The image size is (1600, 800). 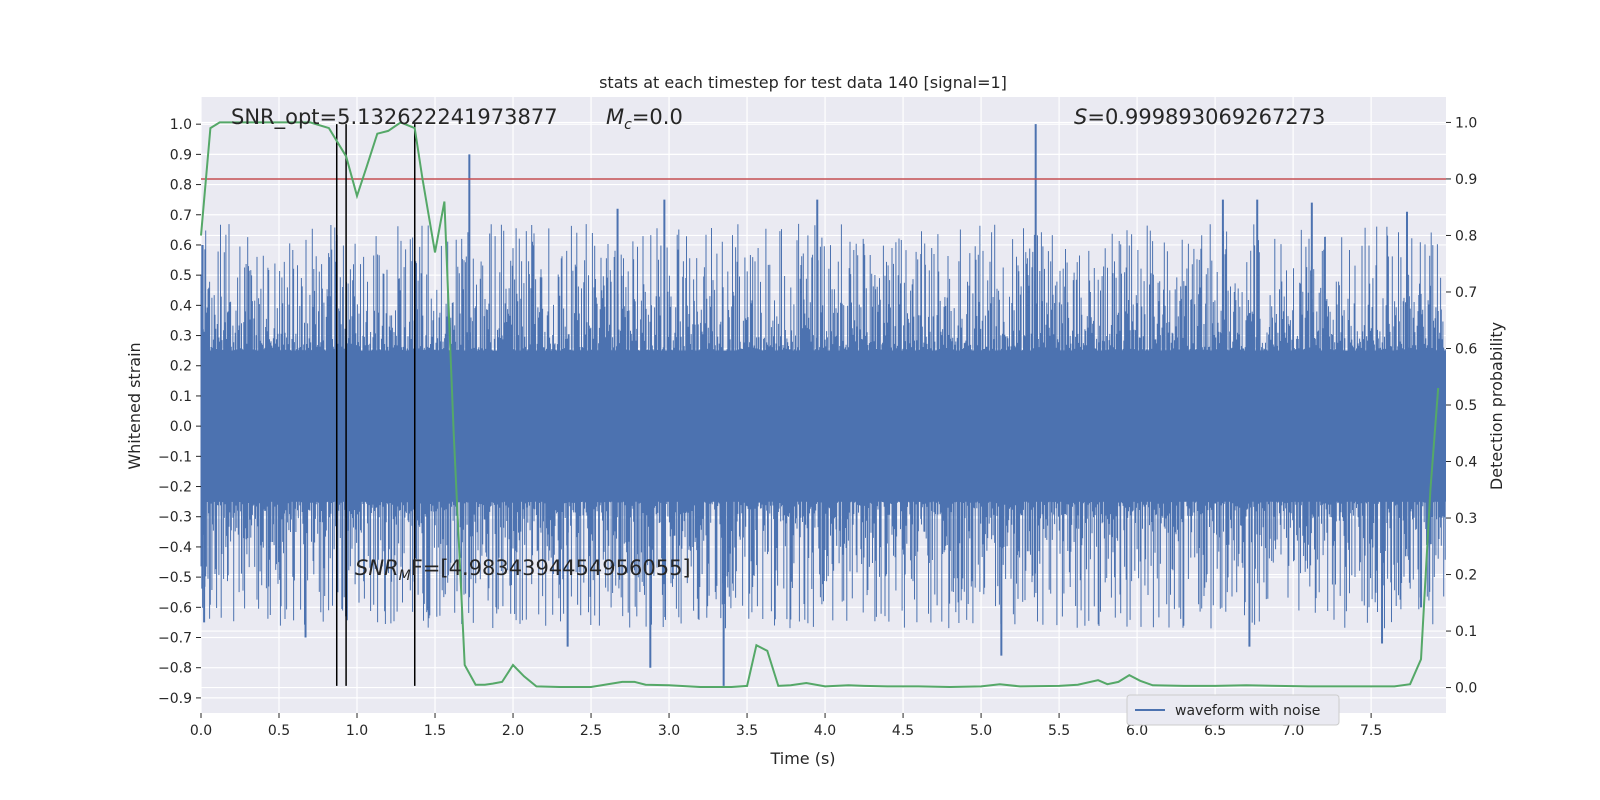 What do you see at coordinates (1059, 731) in the screenshot?
I see `x-tick-label: 5.5` at bounding box center [1059, 731].